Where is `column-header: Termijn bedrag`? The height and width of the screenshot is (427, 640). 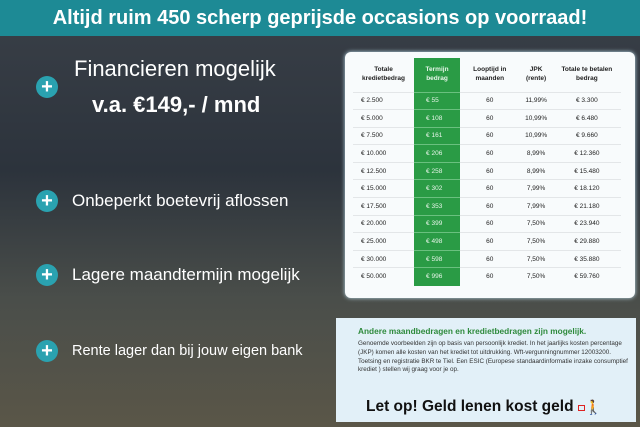 column-header: Termijn bedrag is located at coordinates (437, 75).